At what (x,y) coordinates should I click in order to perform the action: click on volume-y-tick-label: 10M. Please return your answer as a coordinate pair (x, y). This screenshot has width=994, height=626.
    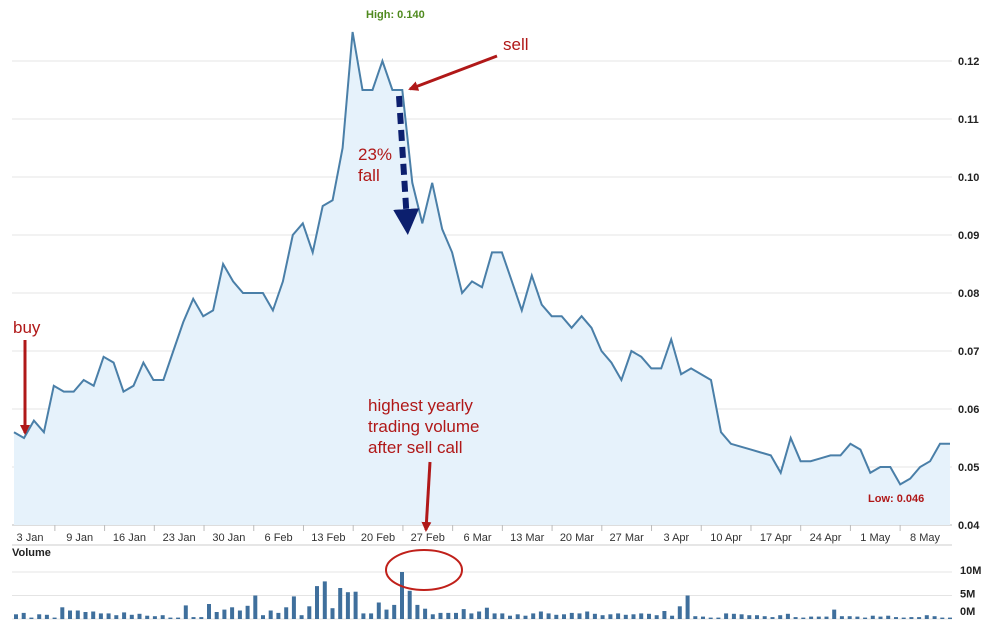
    Looking at the image, I should click on (970, 571).